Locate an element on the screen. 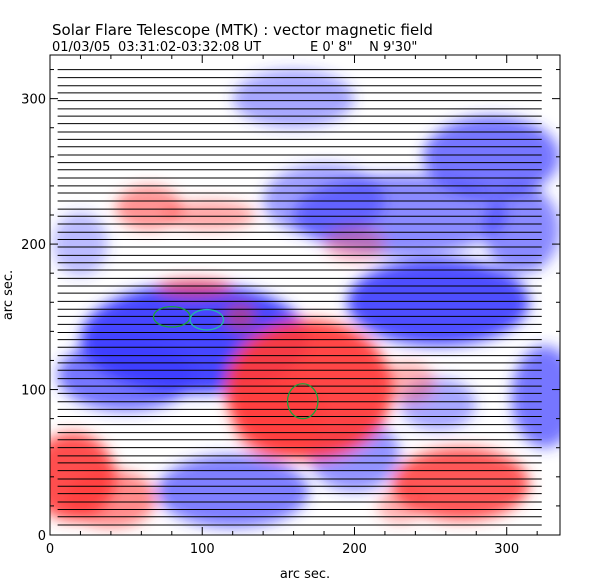 This screenshot has height=585, width=612. observation-time-range: 03:31:02-03:32:08 UT is located at coordinates (189, 47).